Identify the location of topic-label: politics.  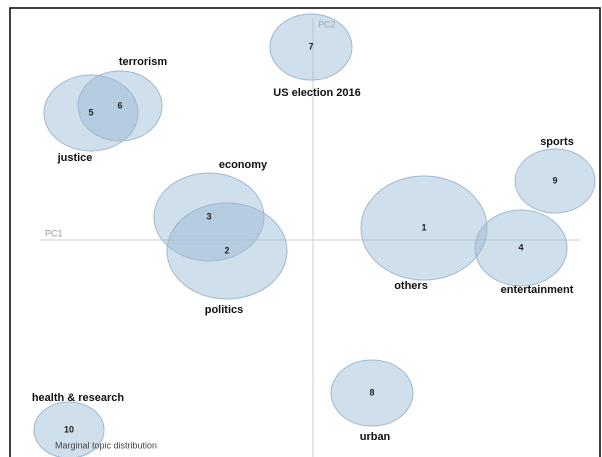
(224, 310).